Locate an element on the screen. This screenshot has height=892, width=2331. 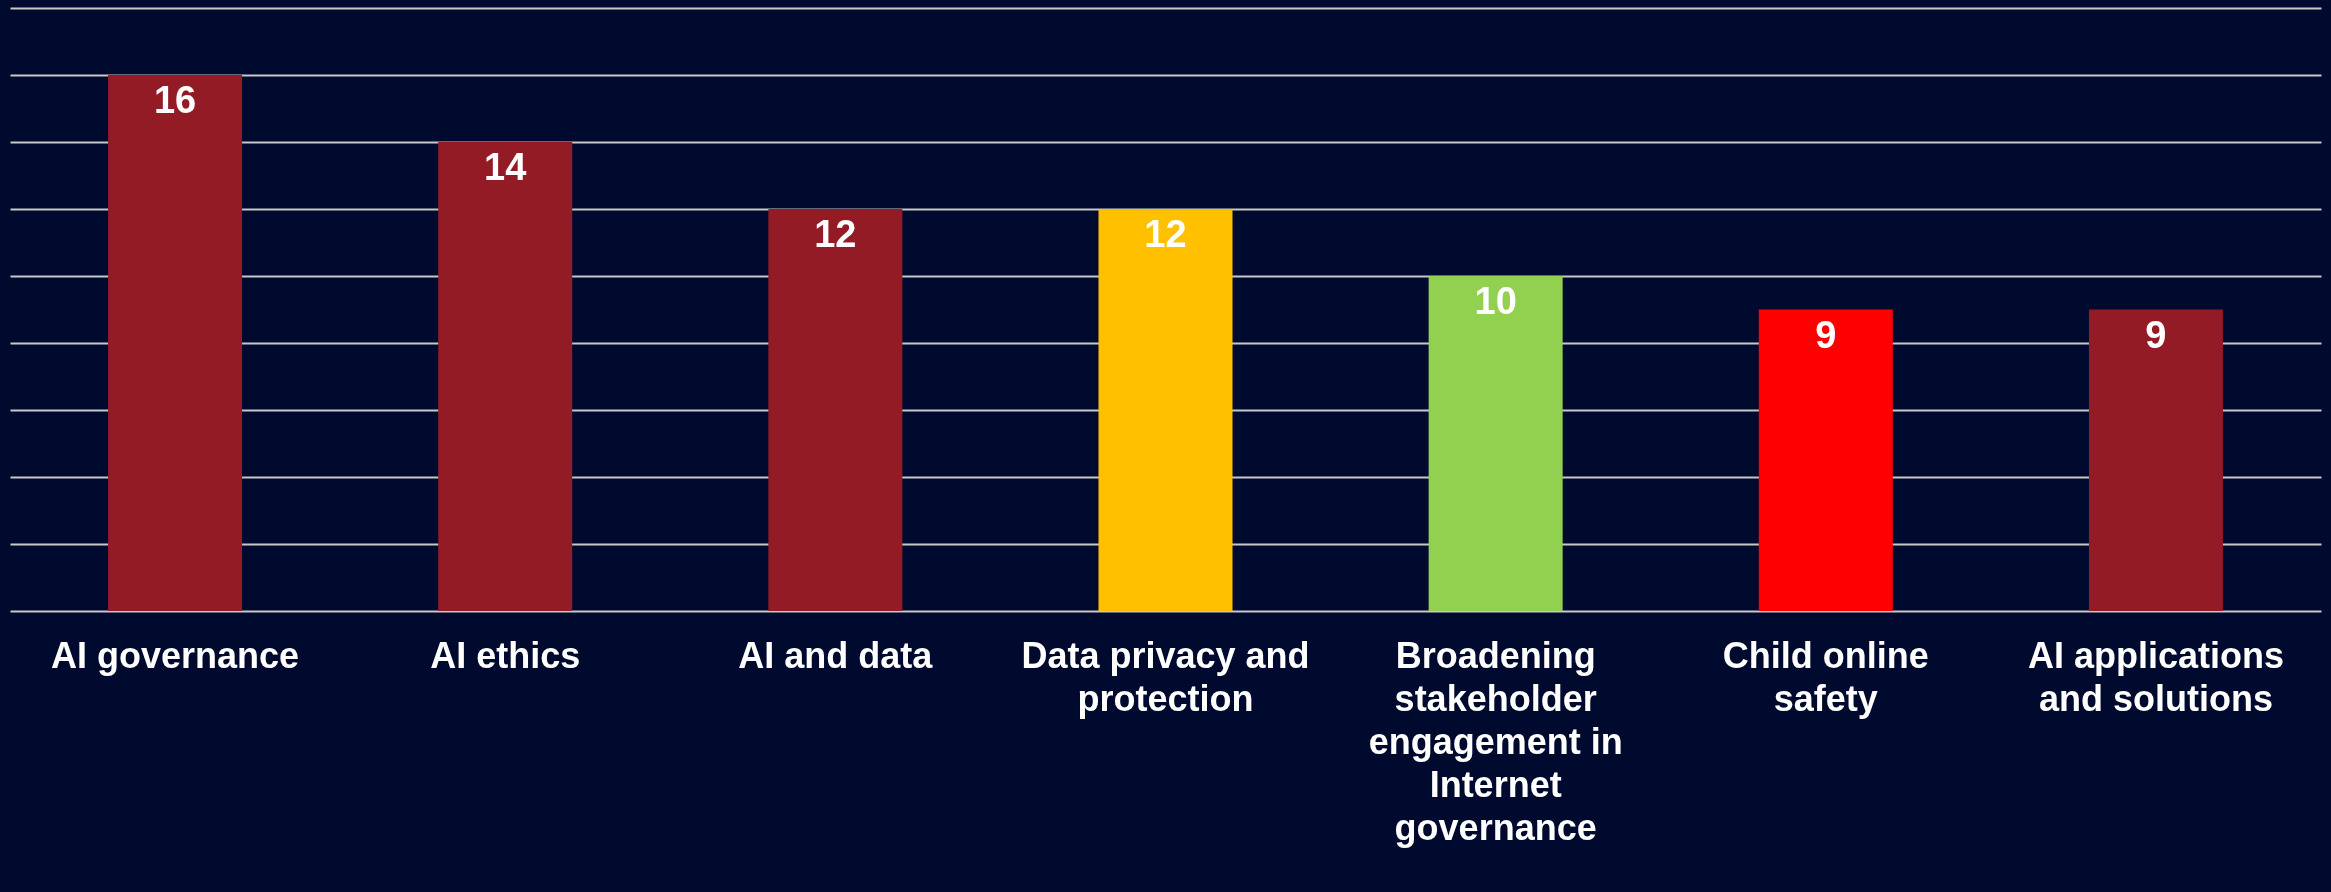
x-tick-label: AI applications and solutions is located at coordinates (2155, 676).